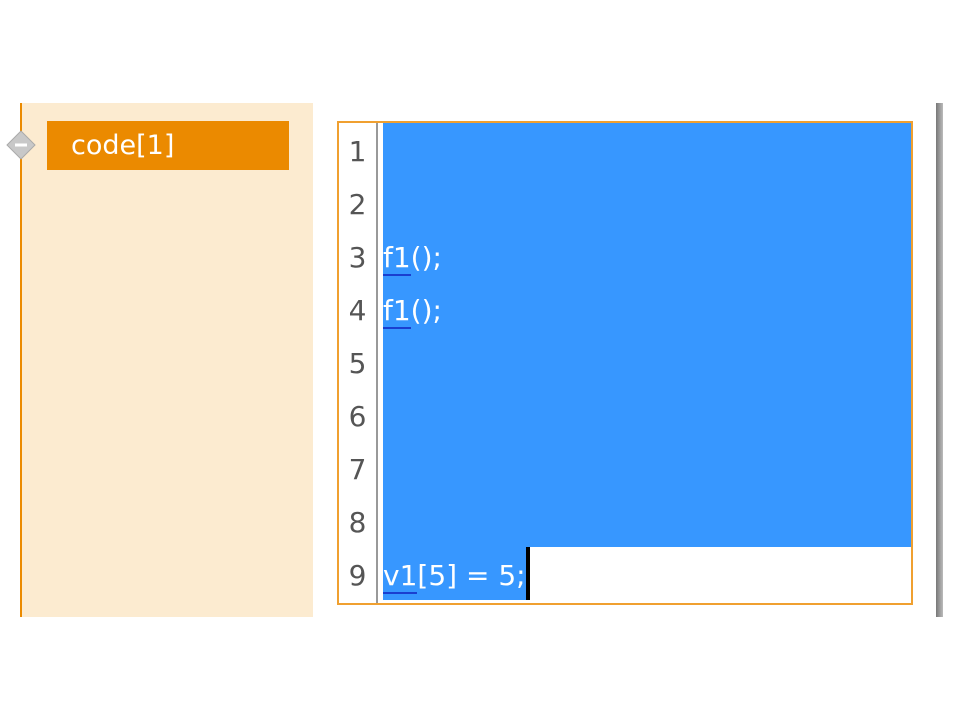 This screenshot has height=720, width=960. I want to click on identifier: v1, so click(400, 576).